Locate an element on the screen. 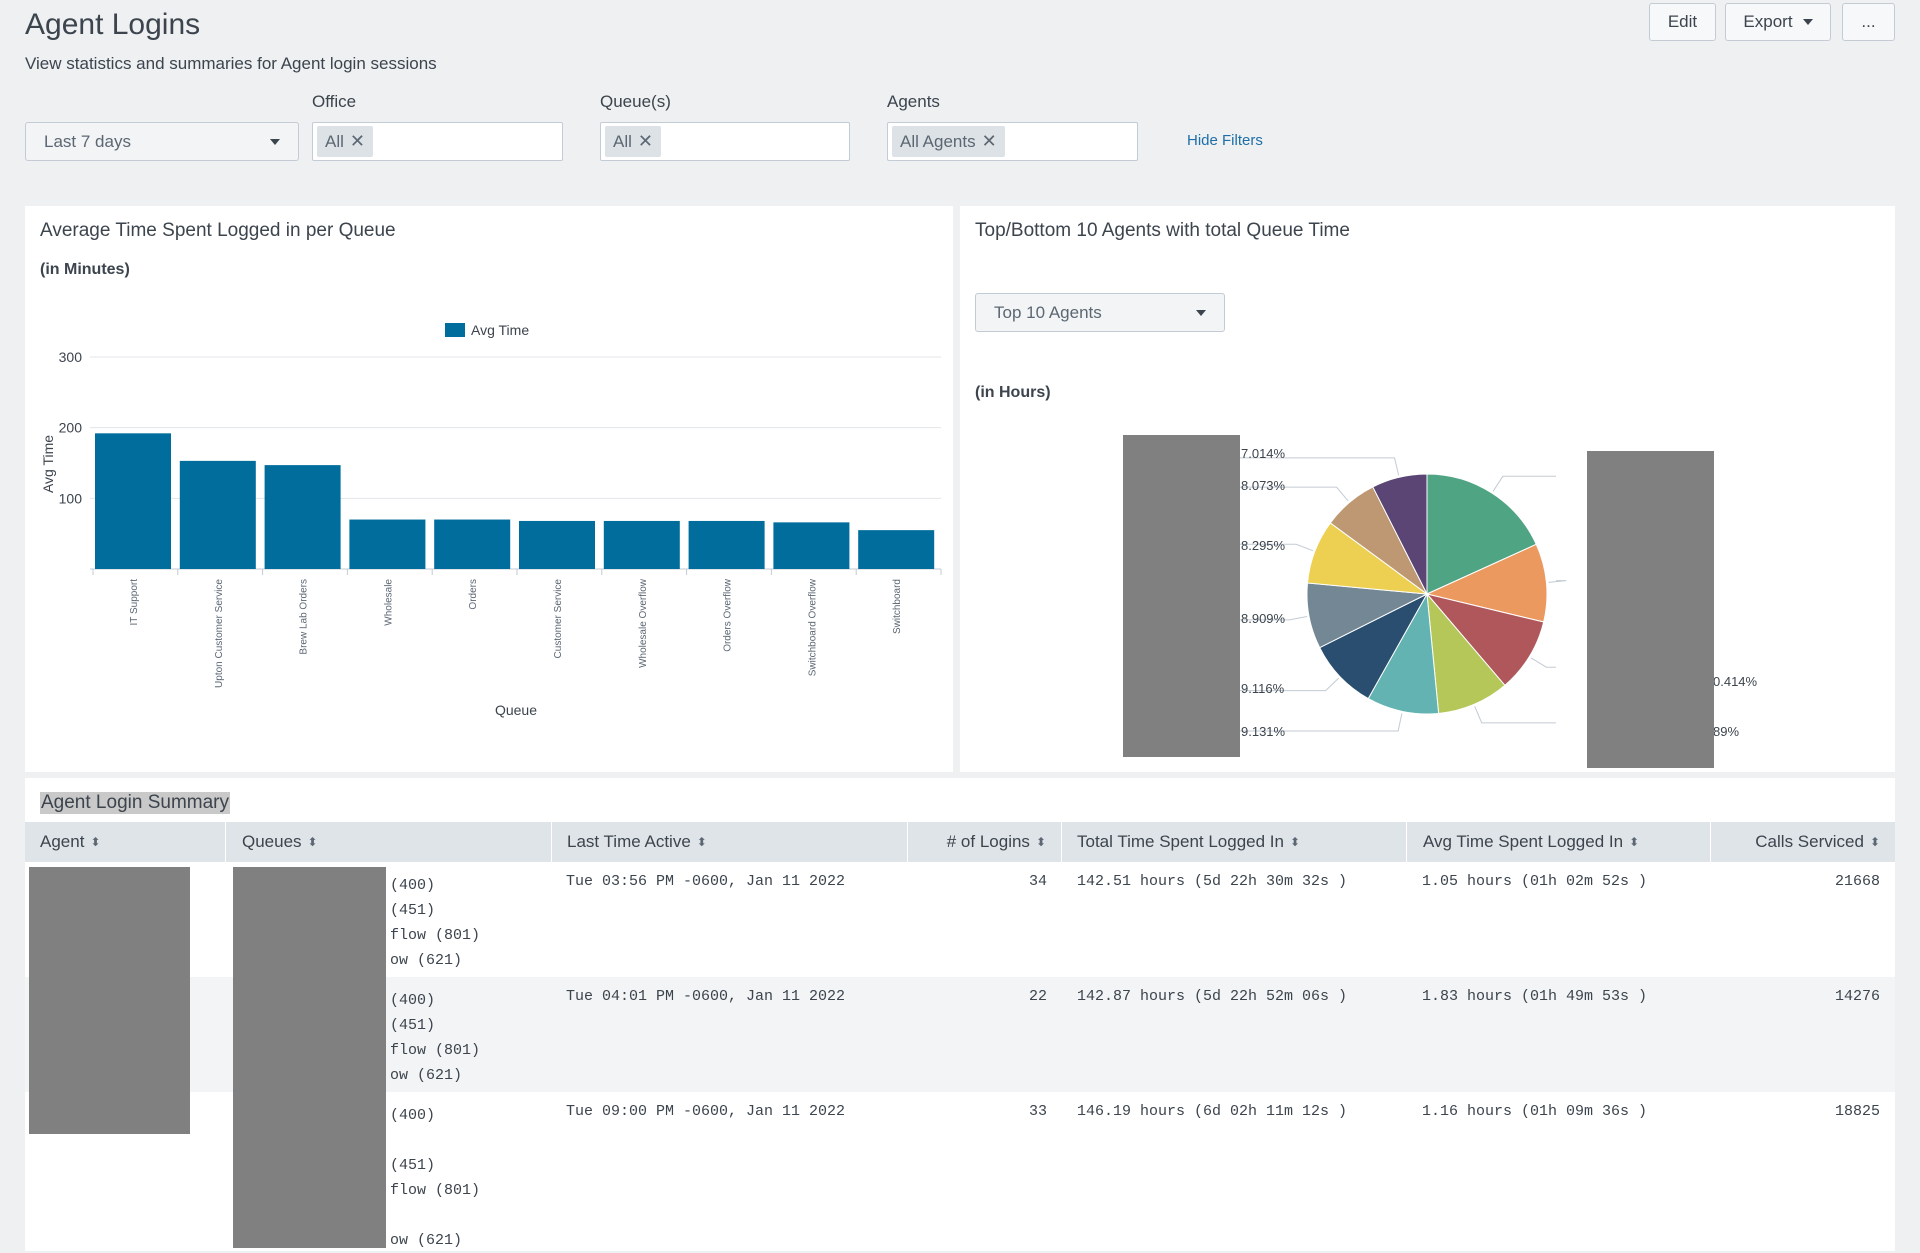  bar-chart-subtitle: (in Minutes) is located at coordinates (85, 269).